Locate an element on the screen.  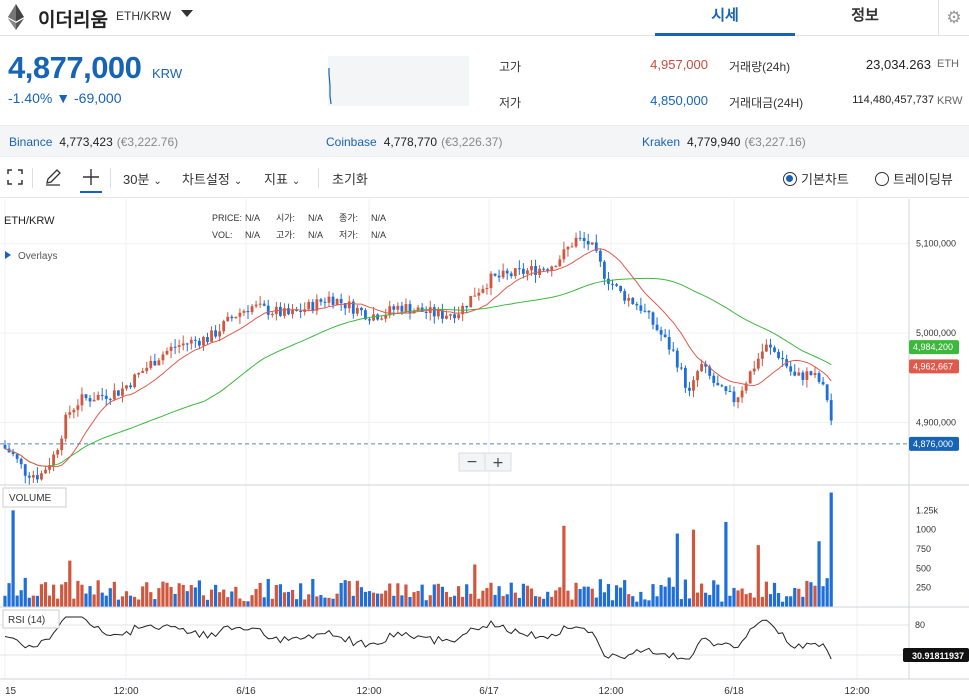
chart-toolbar: 30분 ⌄ 차트설정 ⌄ 지표 ⌄ 초기화 기본차트 트레이딩뷰 is located at coordinates (484, 178).